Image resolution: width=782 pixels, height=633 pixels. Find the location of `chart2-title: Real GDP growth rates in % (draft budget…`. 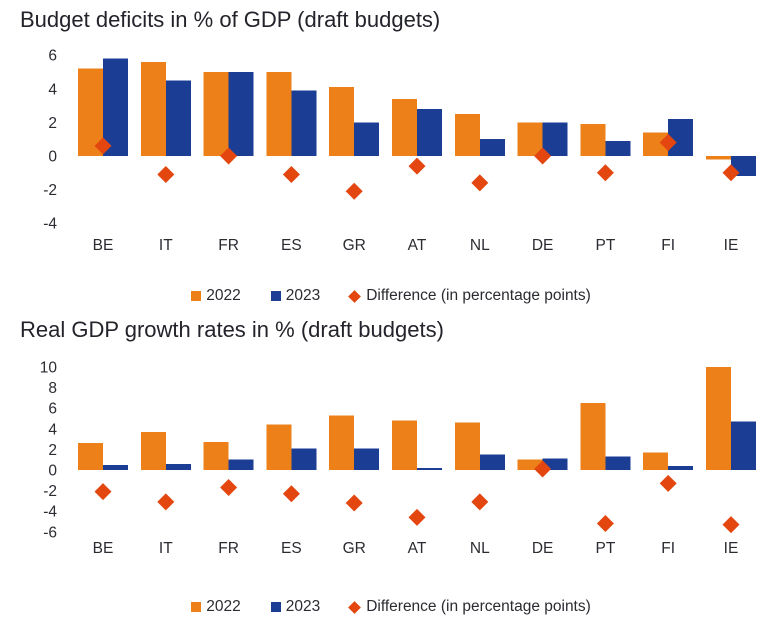

chart2-title: Real GDP growth rates in % (draft budget… is located at coordinates (232, 329).